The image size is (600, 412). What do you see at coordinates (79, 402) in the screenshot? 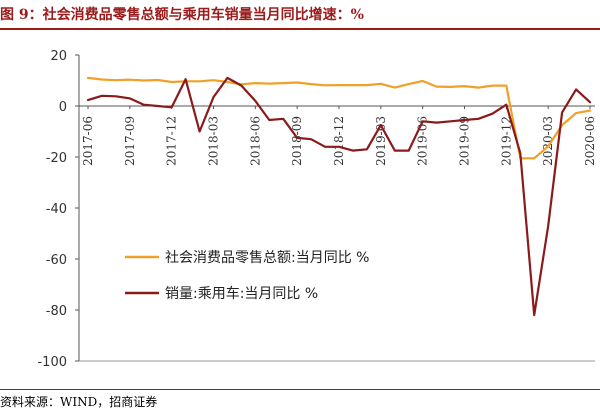
I see `source-note: 资料来源：WIND，招商证券` at bounding box center [79, 402].